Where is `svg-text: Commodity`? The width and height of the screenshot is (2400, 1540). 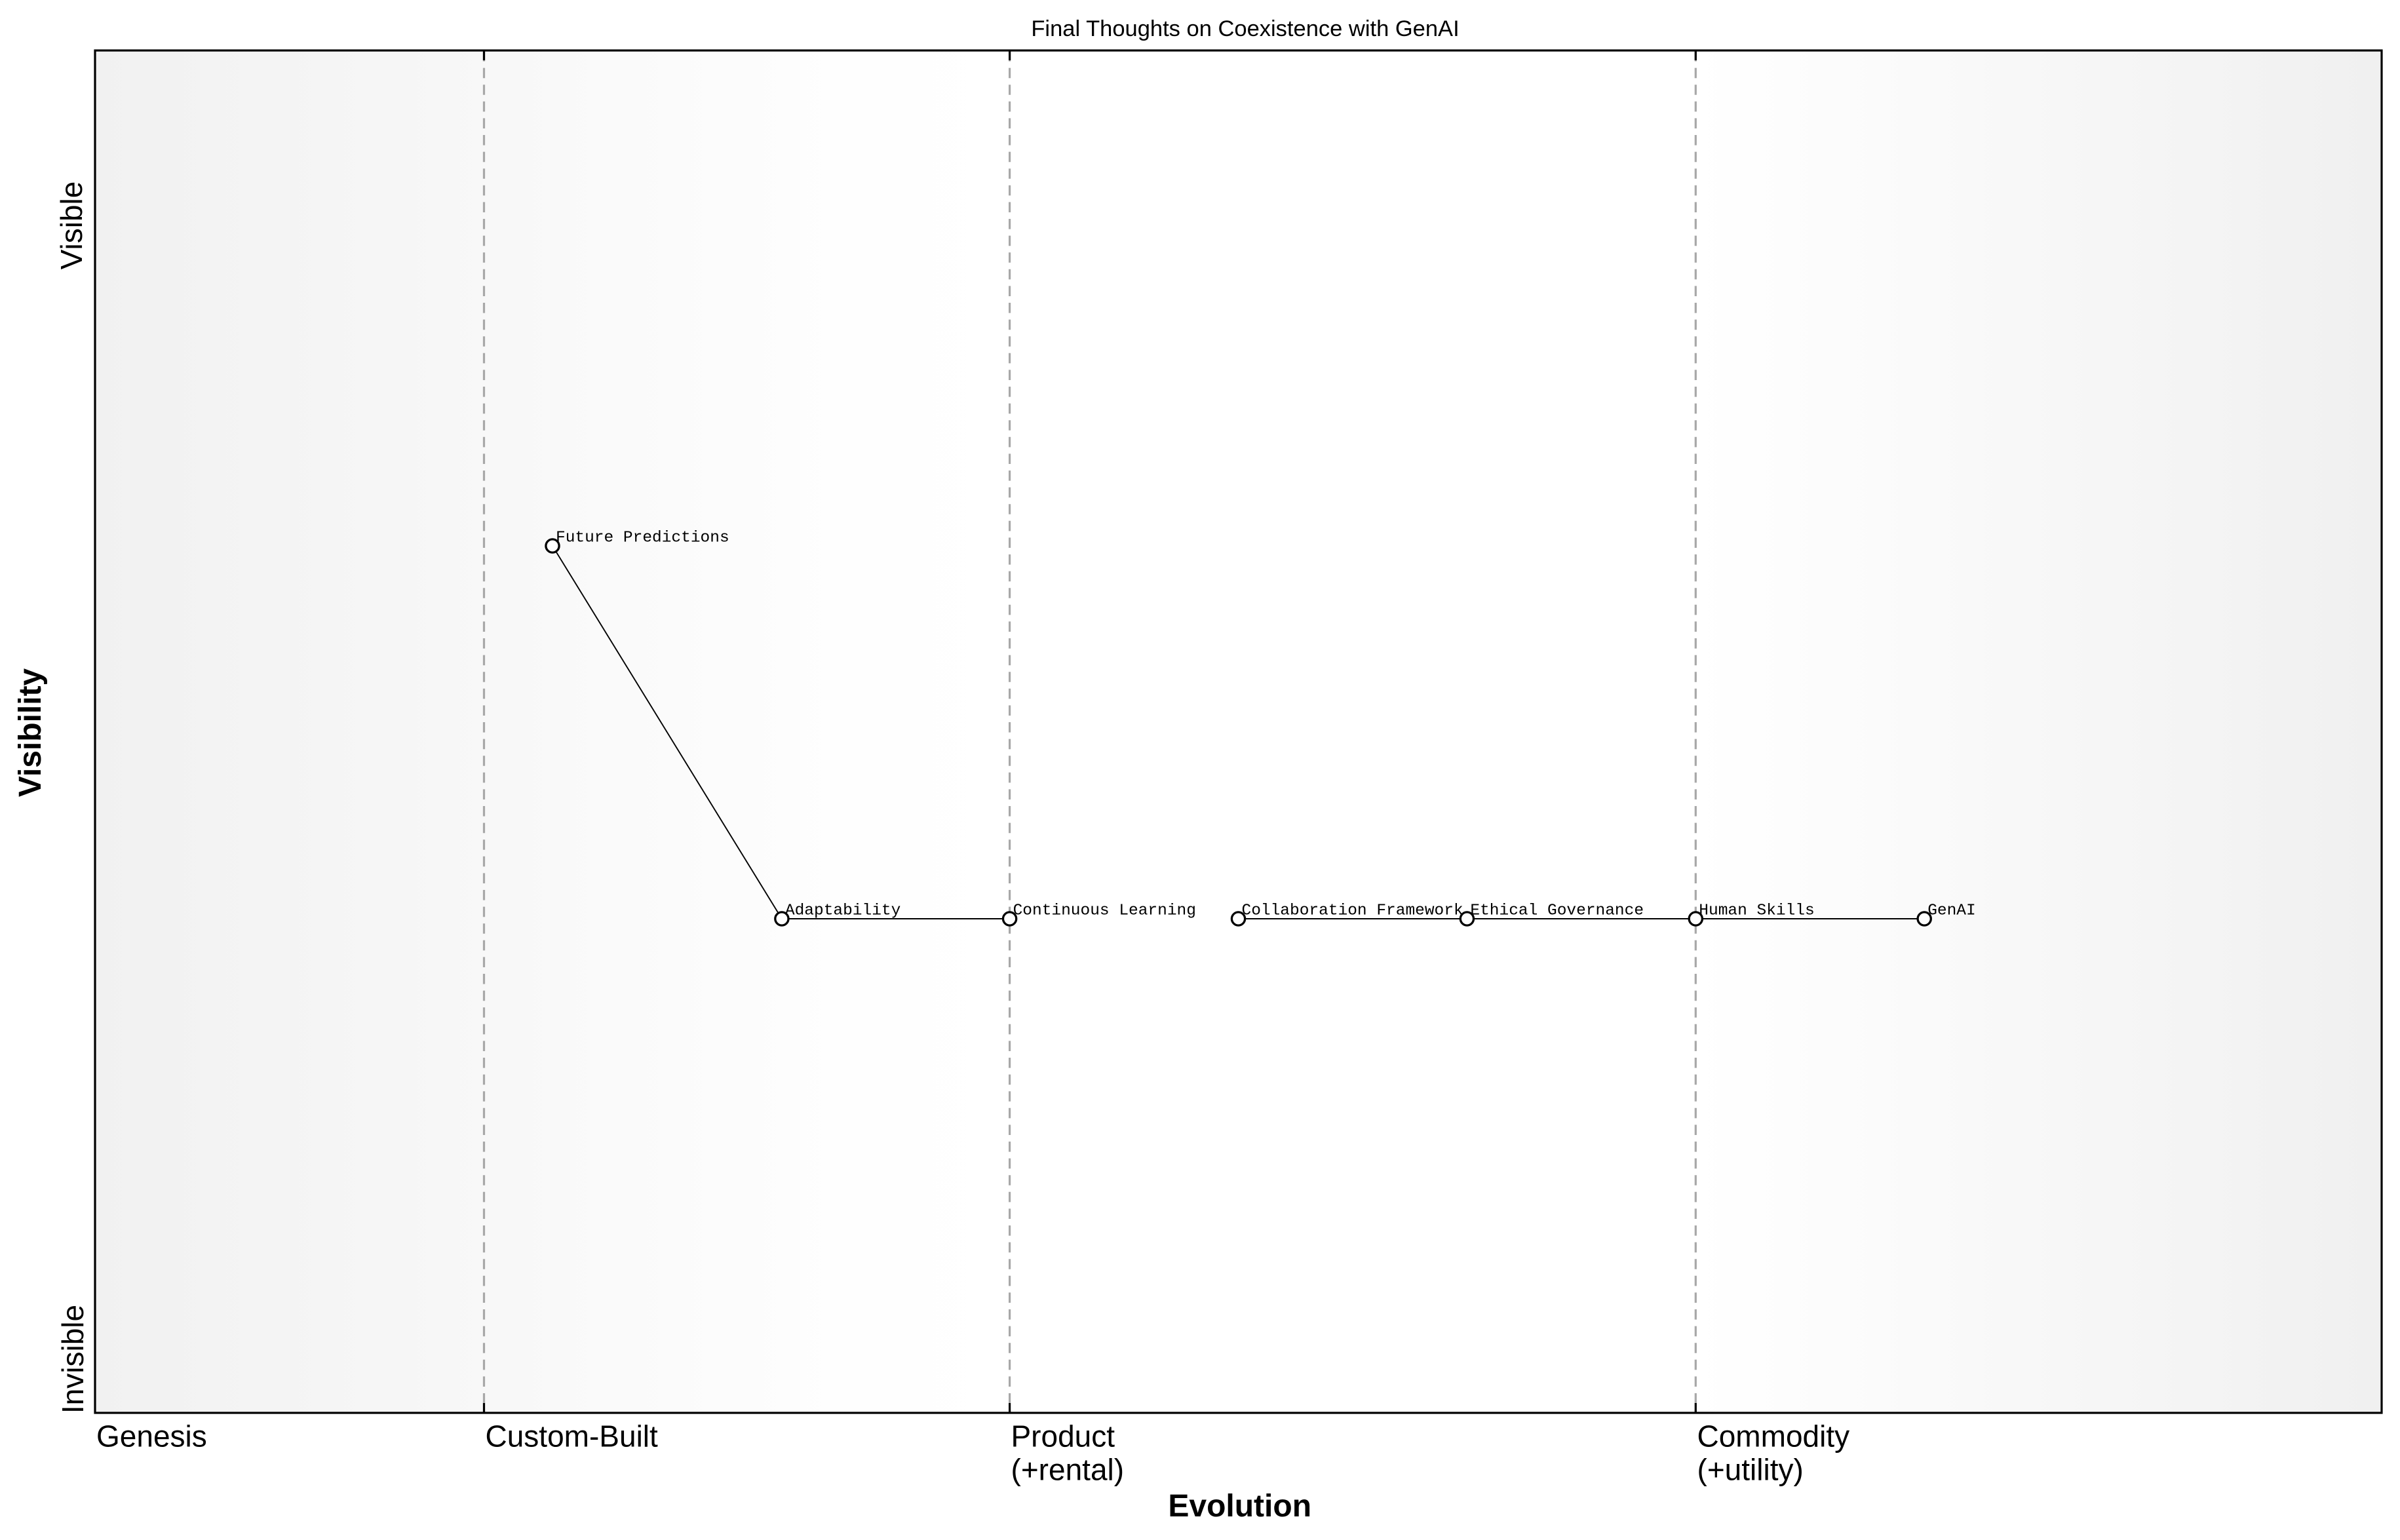
svg-text: Commodity is located at coordinates (1773, 1436).